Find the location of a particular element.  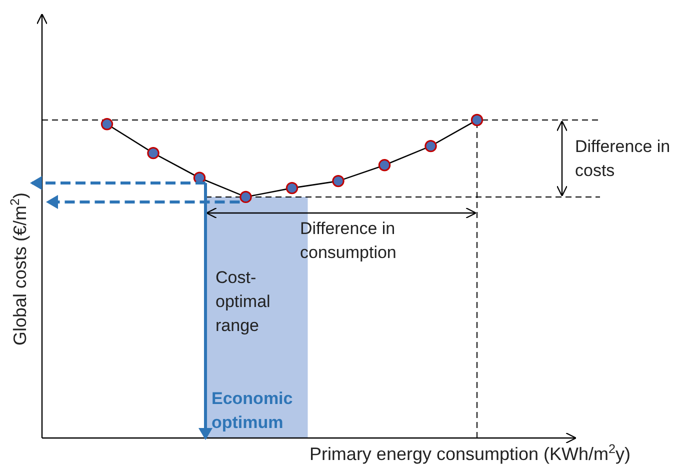

x-axis-title: Primary energy consumption (KWh/m$^{2}$y) is located at coordinates (470, 453).